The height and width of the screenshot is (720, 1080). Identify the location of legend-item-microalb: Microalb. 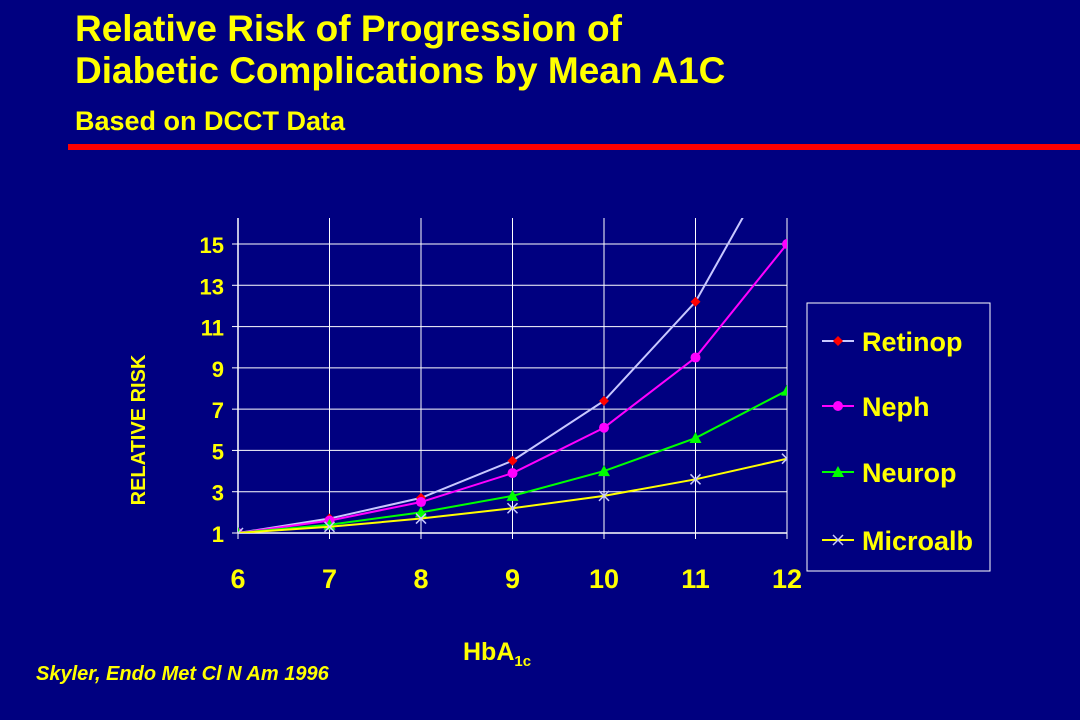
(897, 541).